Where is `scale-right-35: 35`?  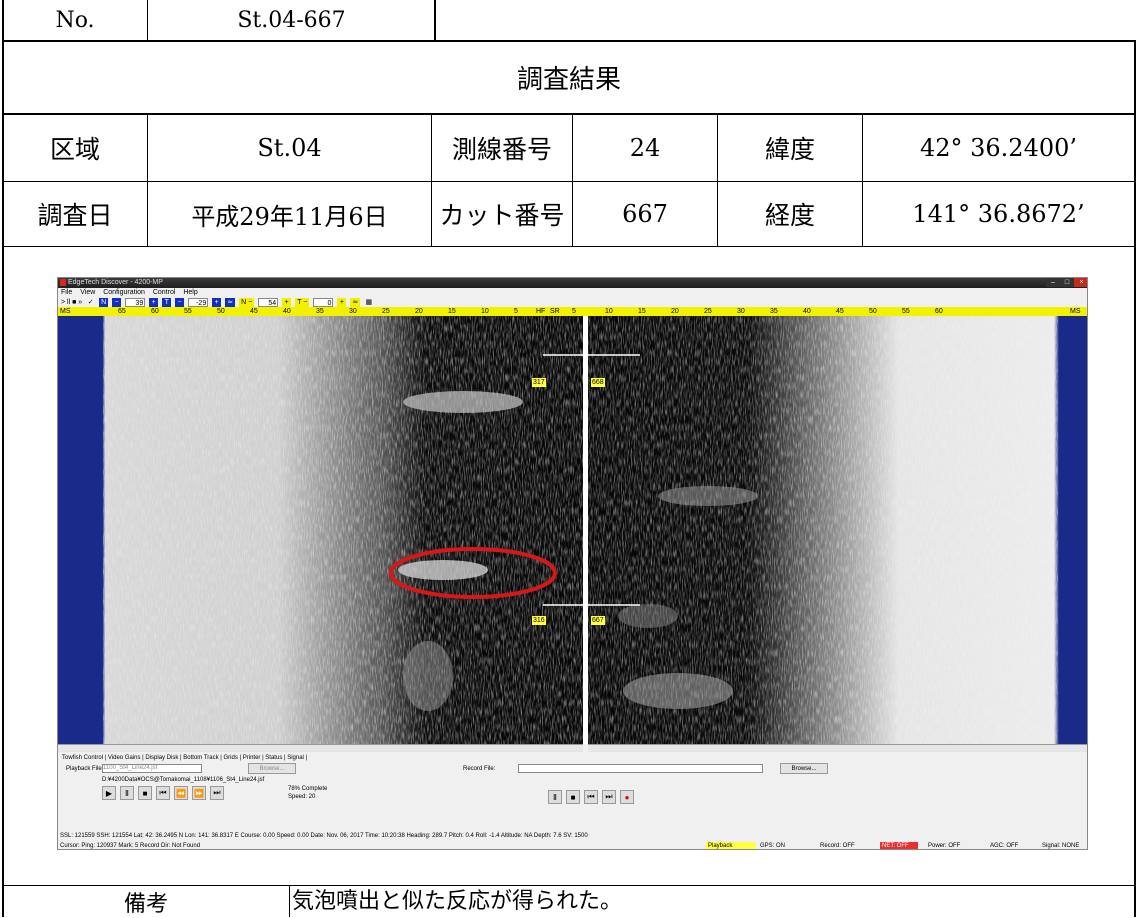 scale-right-35: 35 is located at coordinates (774, 311).